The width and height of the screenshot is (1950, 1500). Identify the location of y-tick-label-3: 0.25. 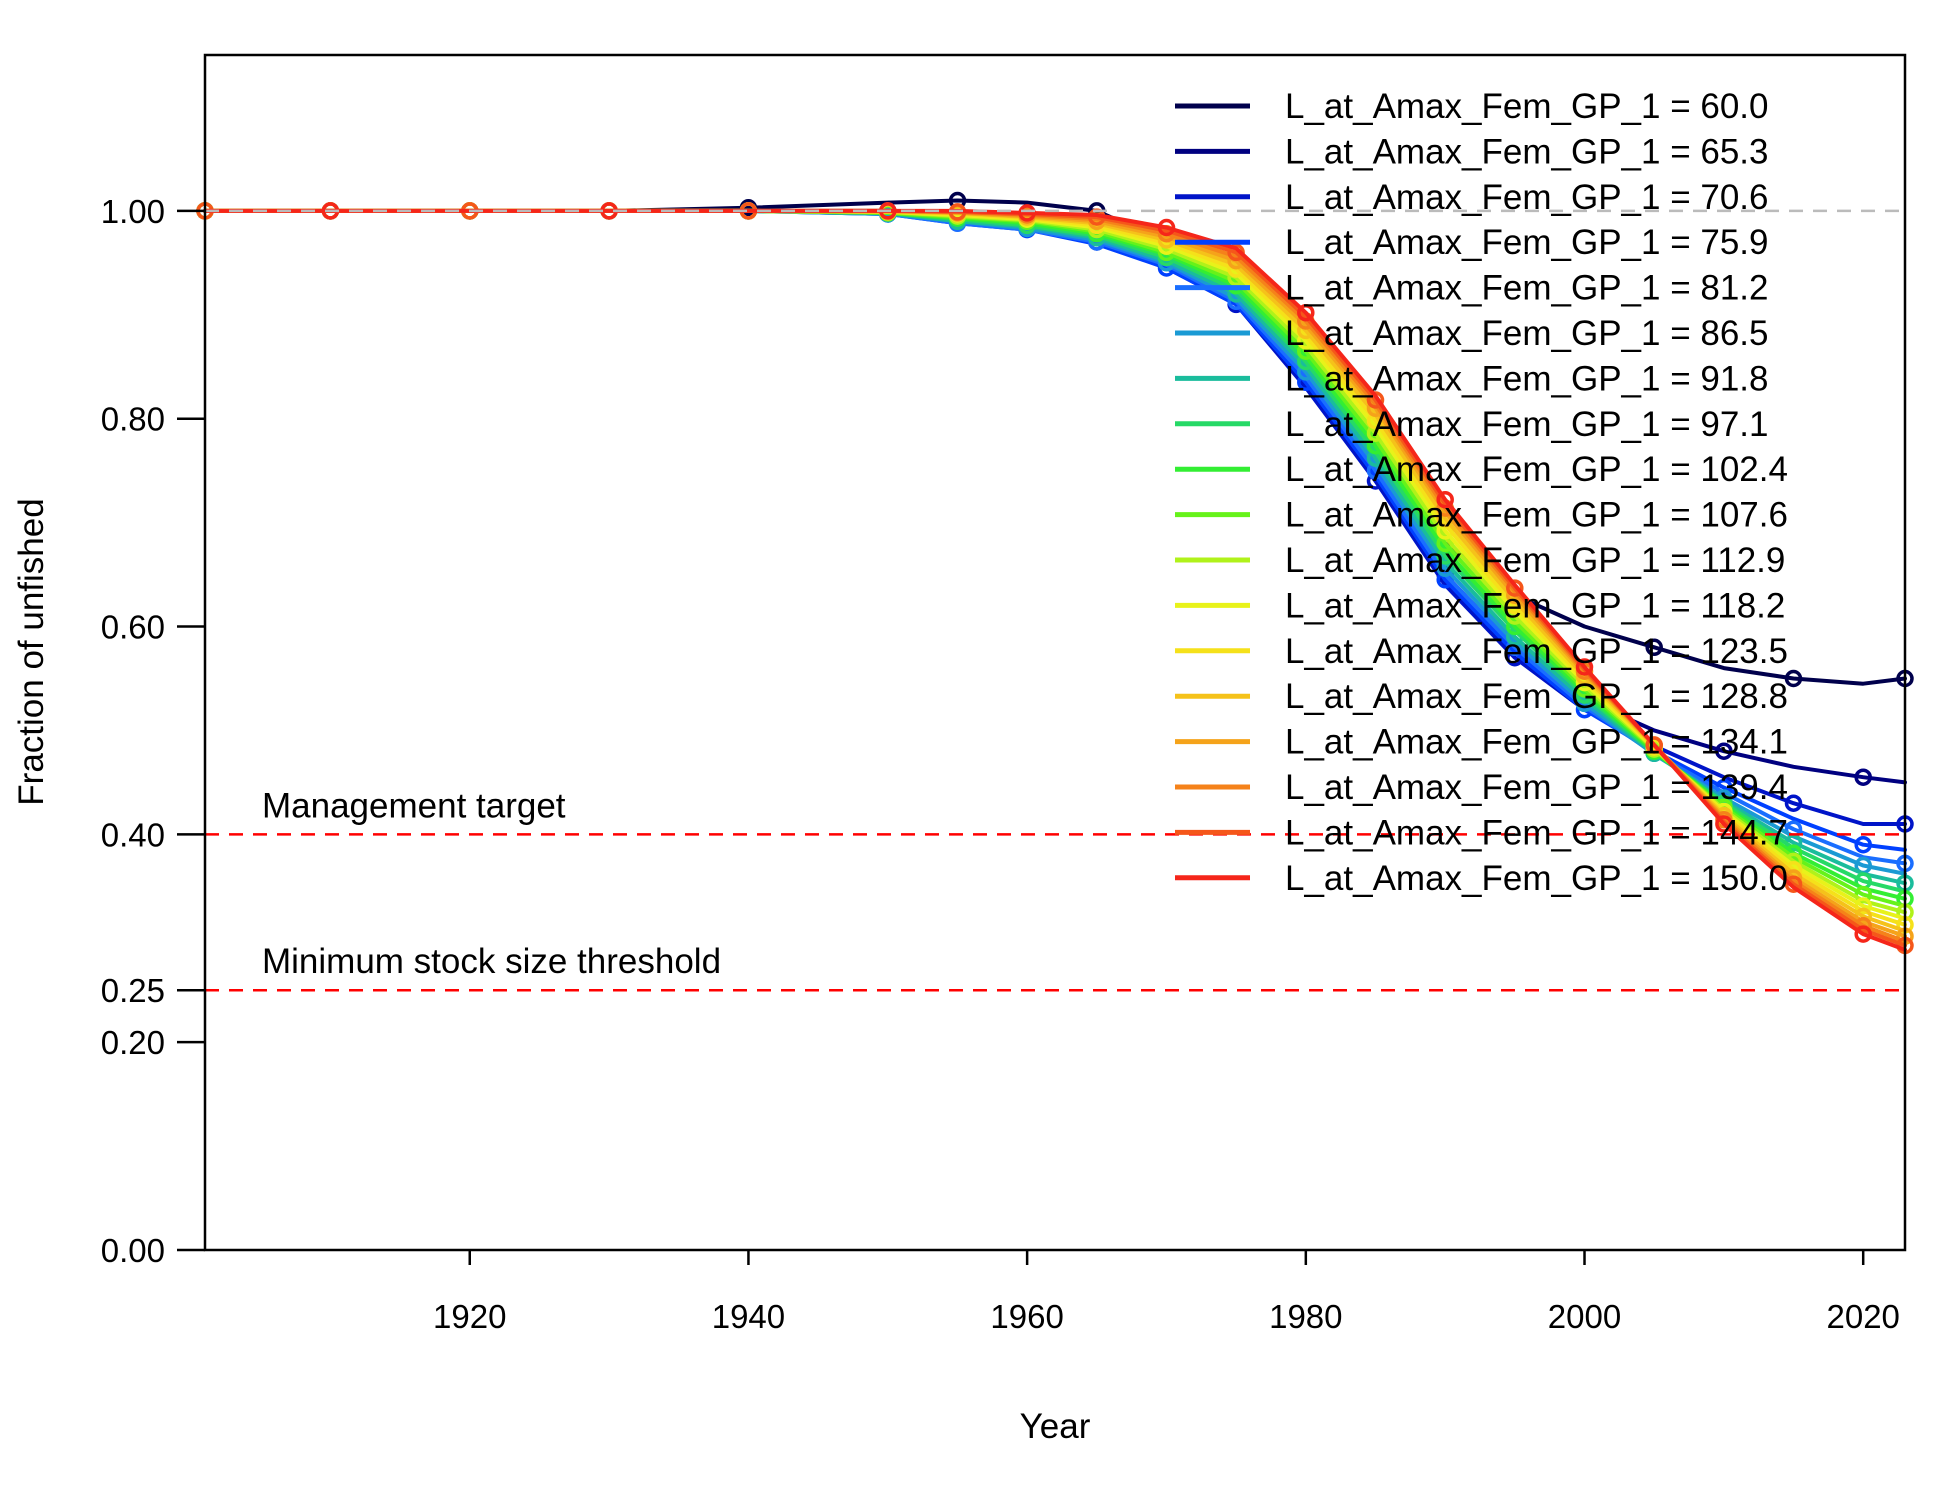
(133, 990).